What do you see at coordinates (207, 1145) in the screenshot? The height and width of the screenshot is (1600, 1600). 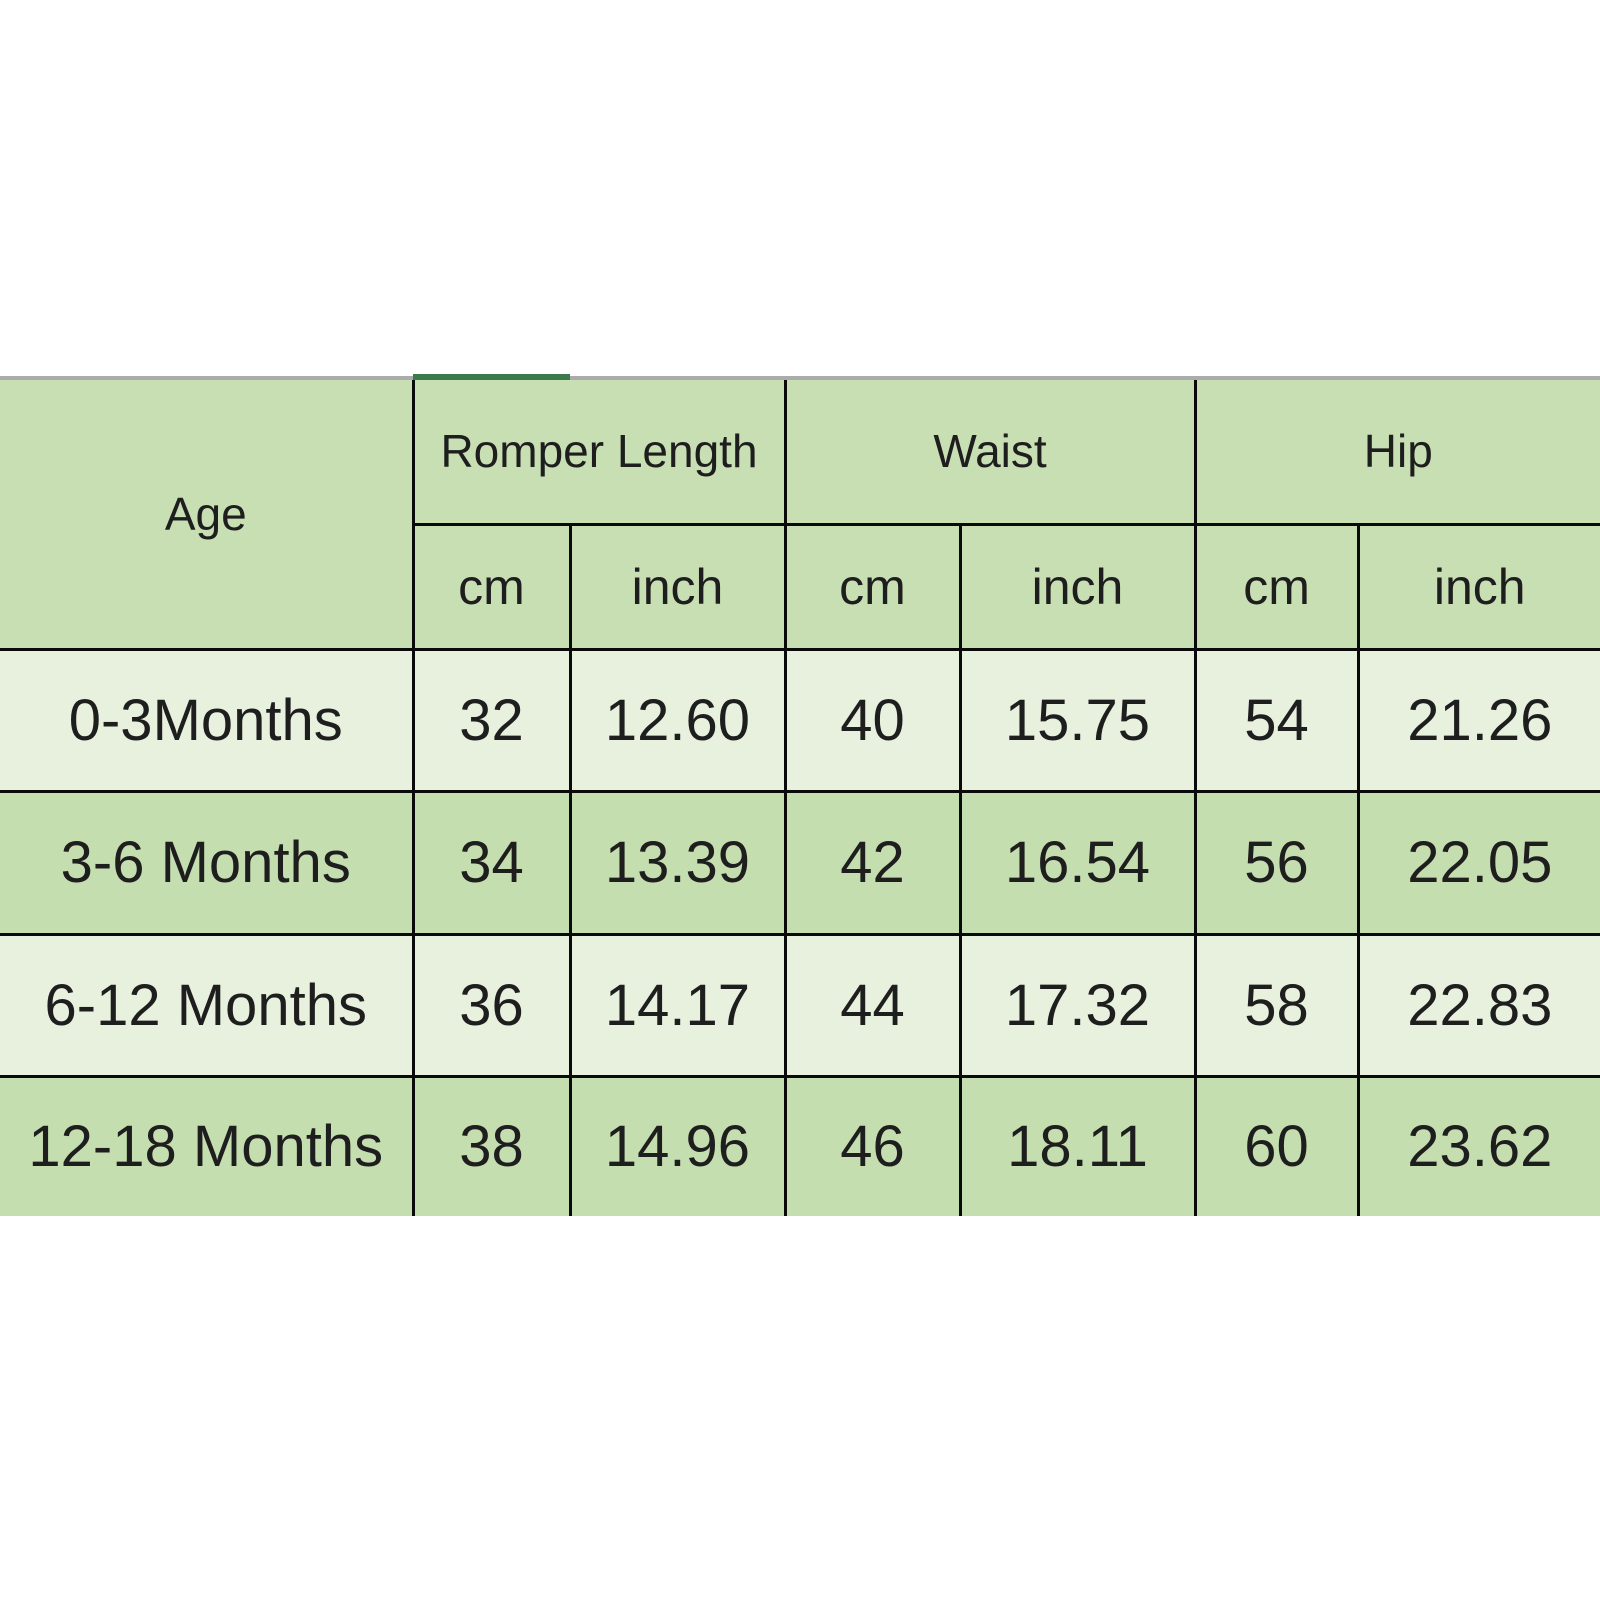 I see `row-age-label: 12-18 Months` at bounding box center [207, 1145].